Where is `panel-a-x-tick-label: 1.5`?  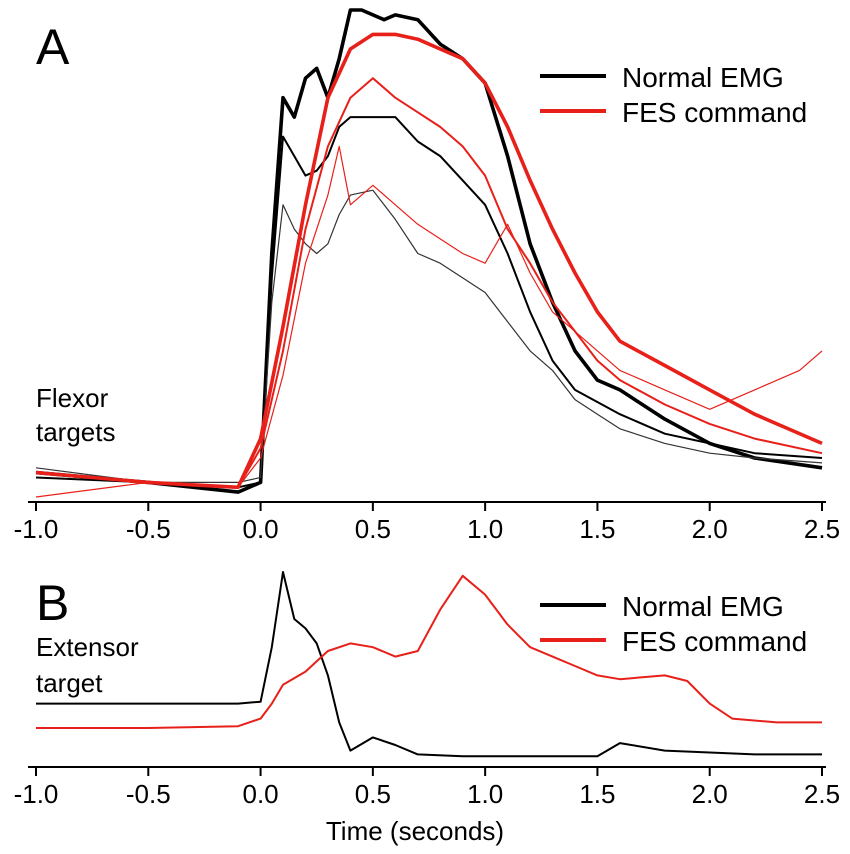
panel-a-x-tick-label: 1.5 is located at coordinates (597, 529).